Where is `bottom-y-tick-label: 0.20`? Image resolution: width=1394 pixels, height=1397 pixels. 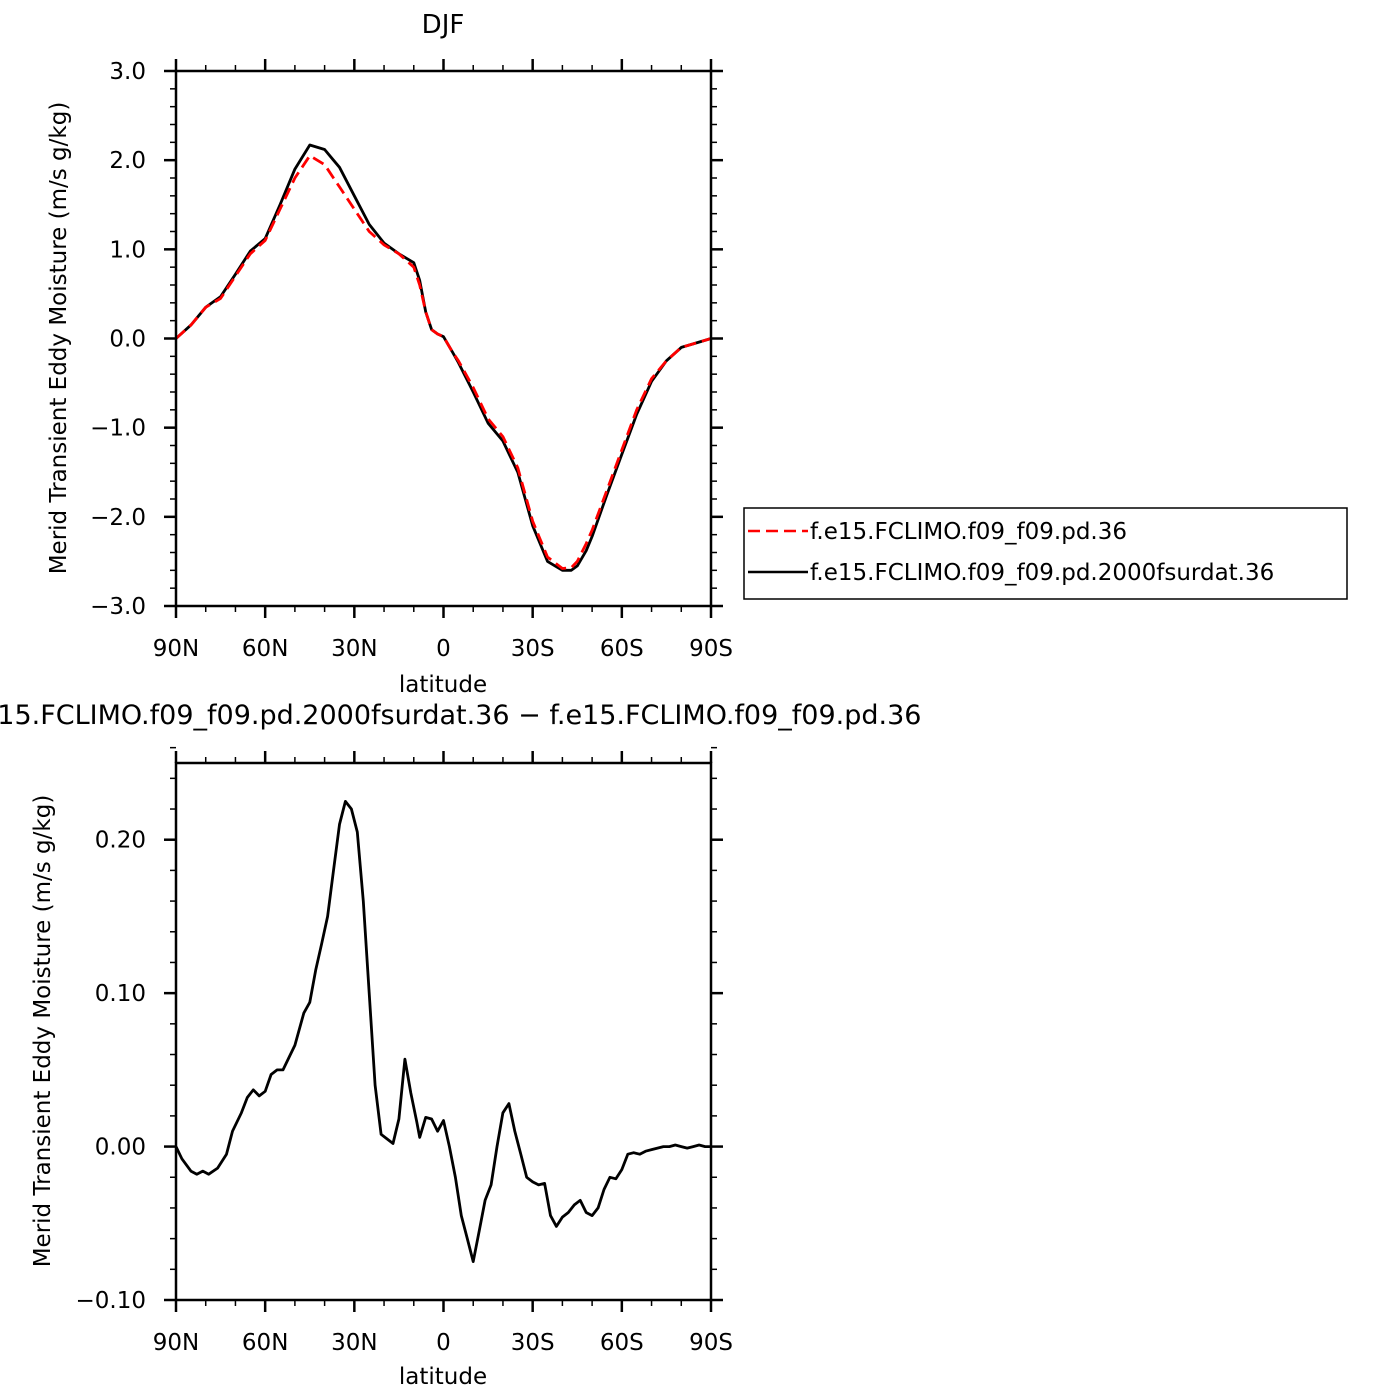
bottom-y-tick-label: 0.20 is located at coordinates (120, 841).